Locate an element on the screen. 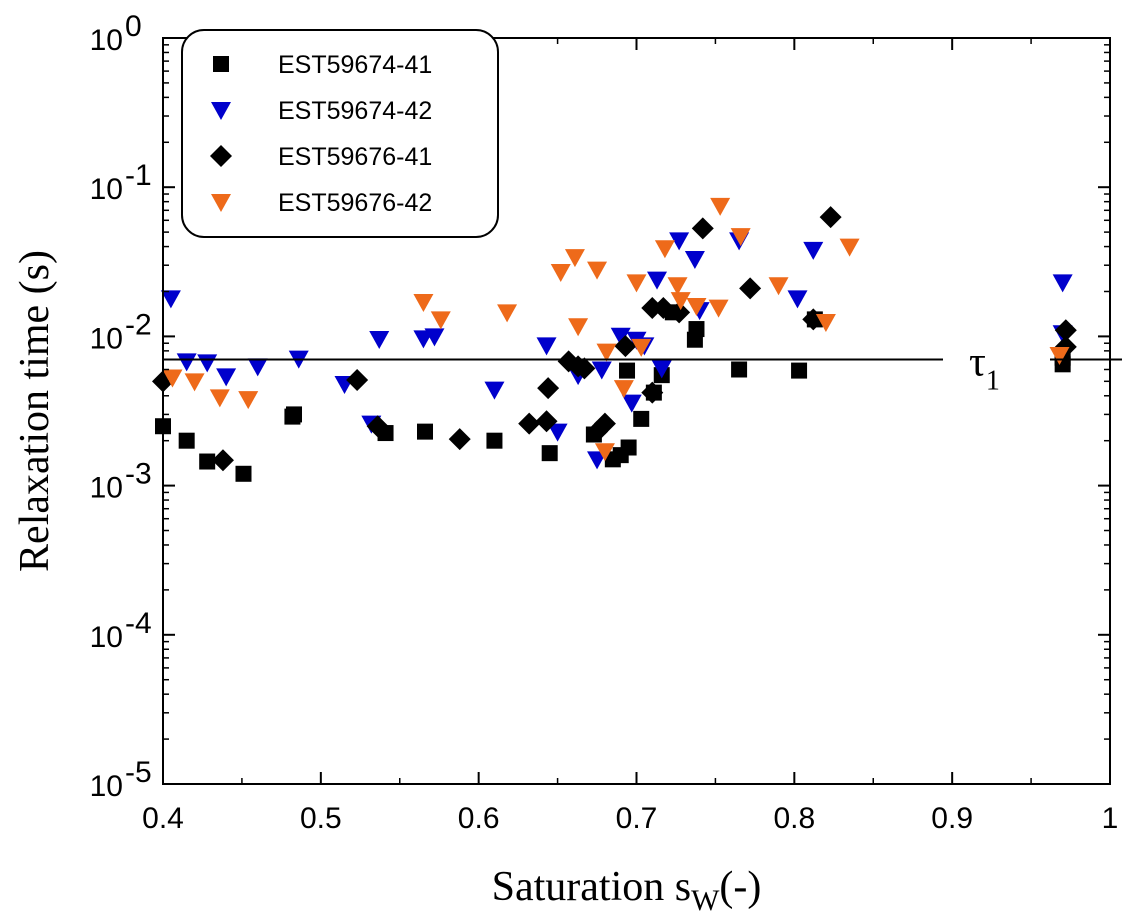 This screenshot has height=919, width=1127. y-tick-label-exponent: -1 is located at coordinates (138, 175).